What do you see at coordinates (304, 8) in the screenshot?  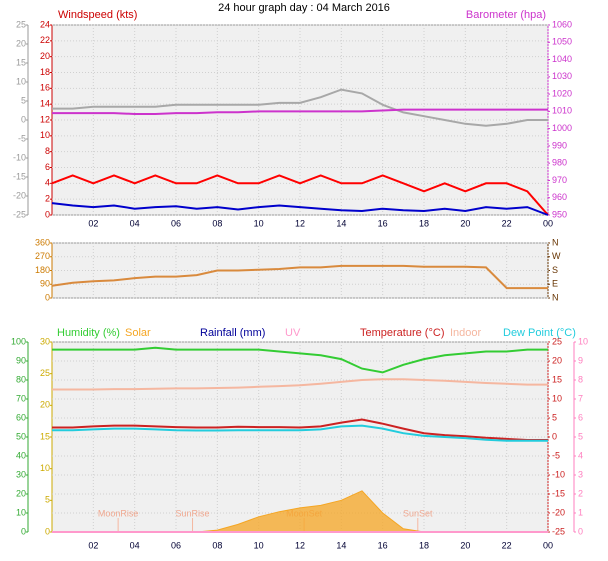 I see `chart-title: 24 hour graph day : 04 March 2016` at bounding box center [304, 8].